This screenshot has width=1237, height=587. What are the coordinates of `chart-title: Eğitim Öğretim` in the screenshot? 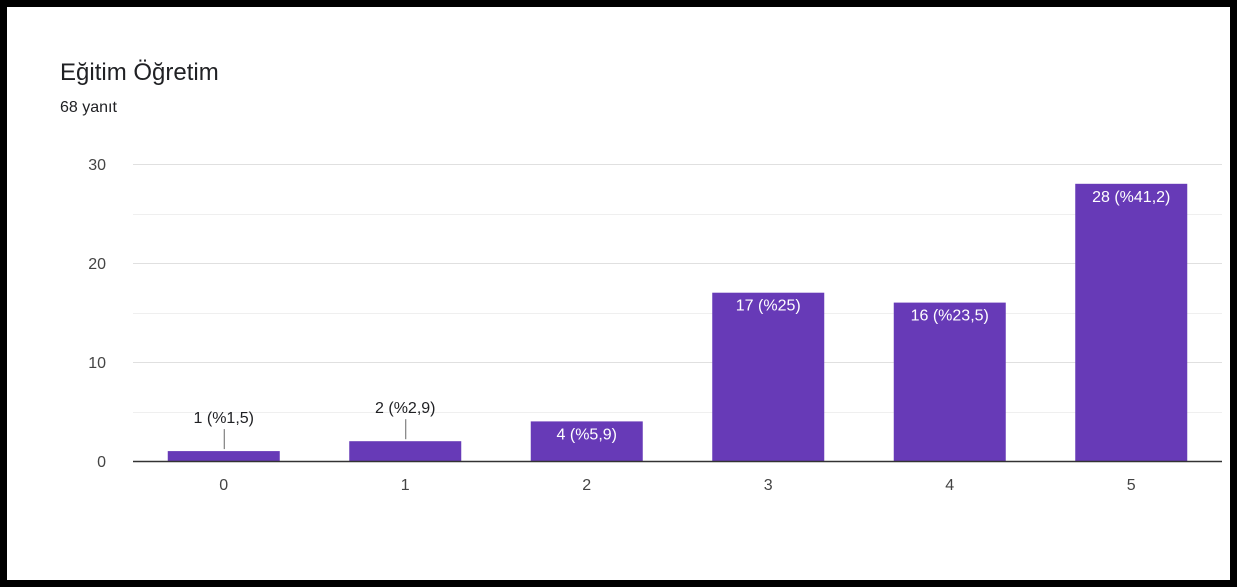 It's located at (139, 72).